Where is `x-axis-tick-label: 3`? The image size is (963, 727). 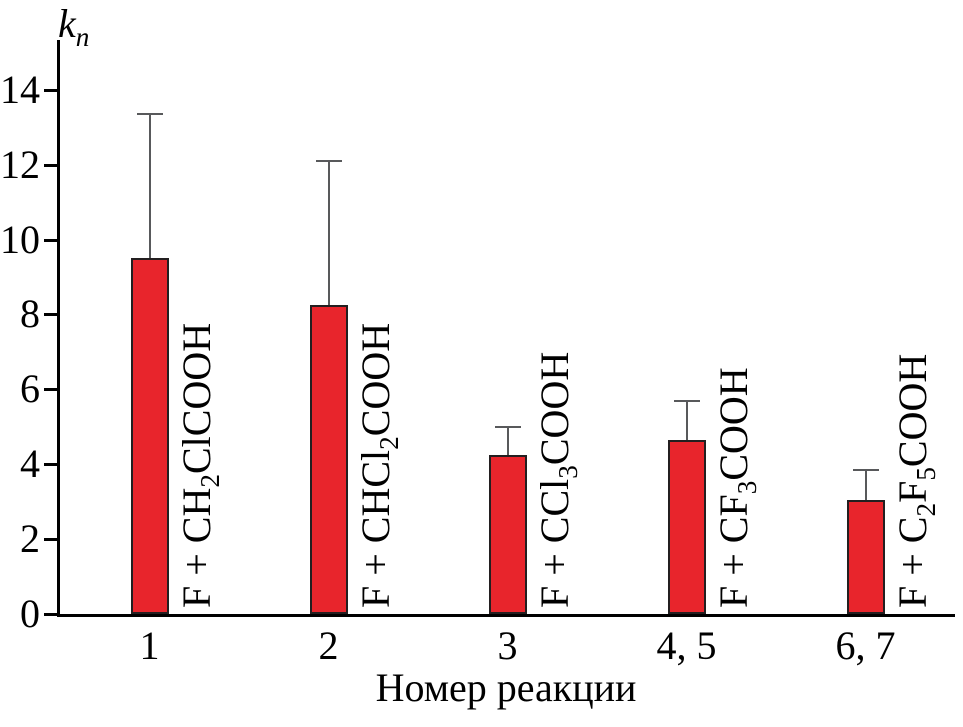 x-axis-tick-label: 3 is located at coordinates (507, 645).